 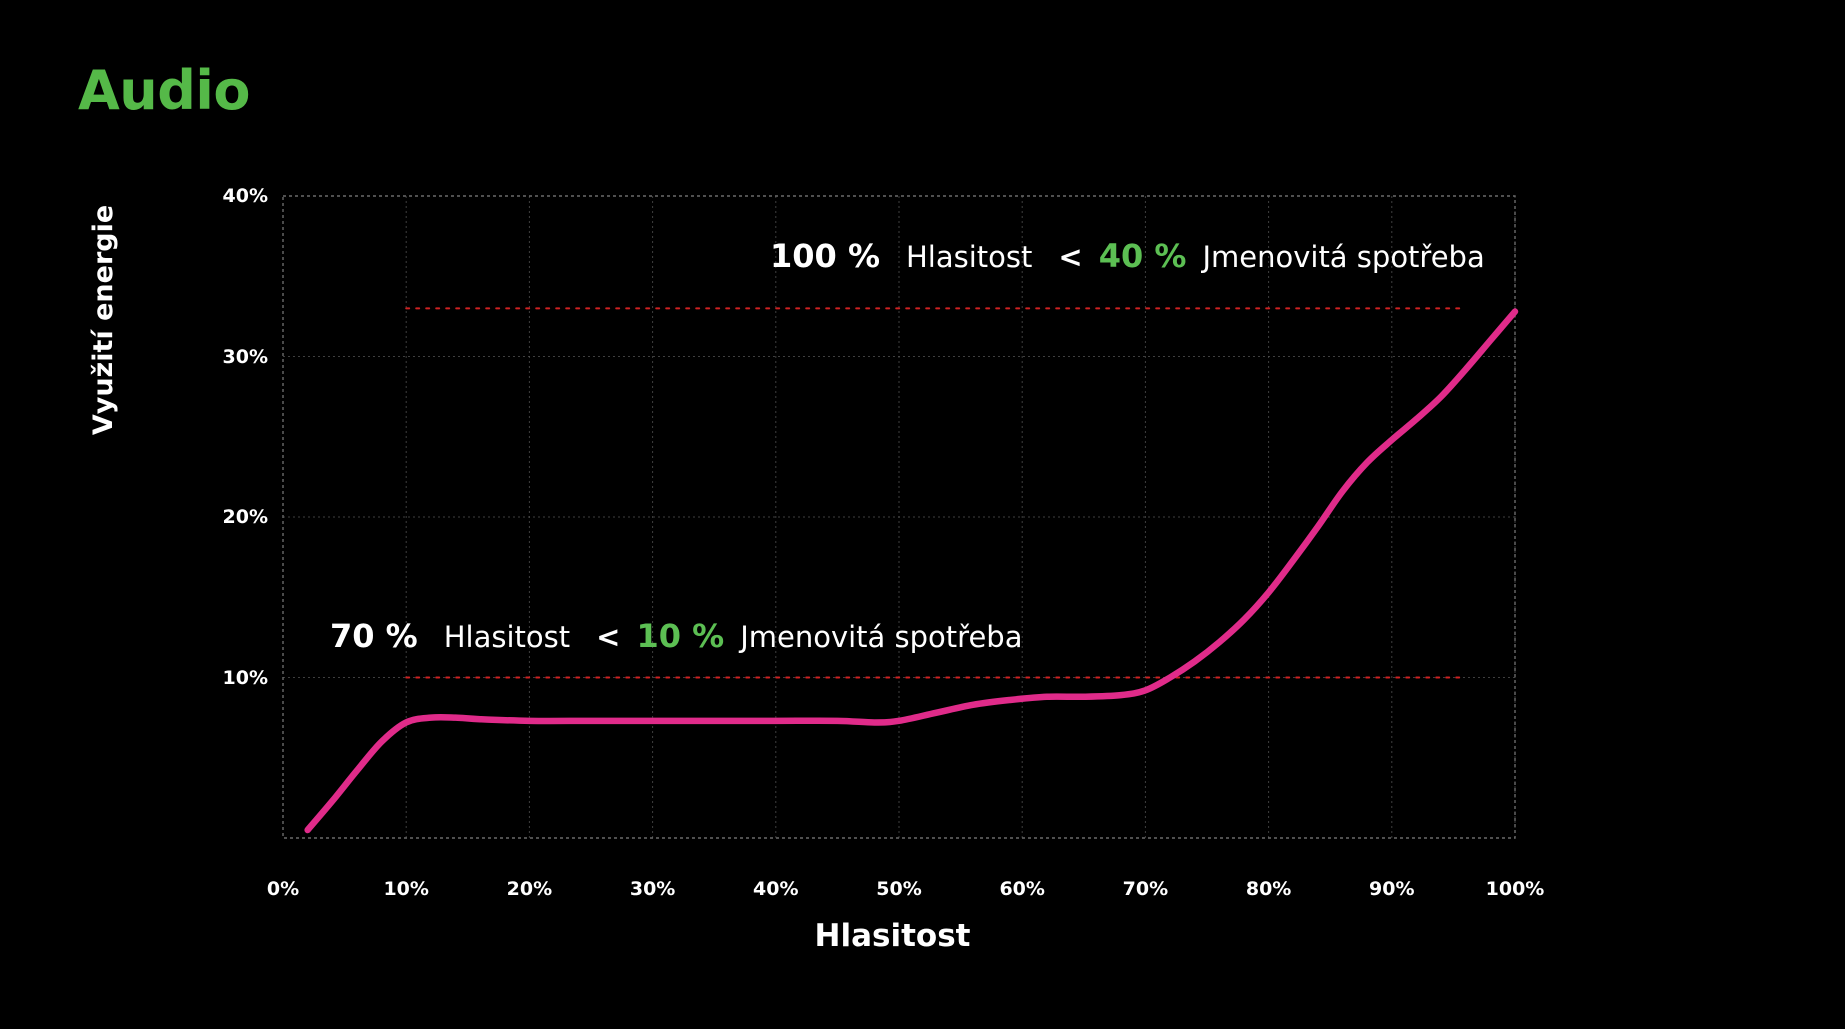 I want to click on x-axis-tick-label: 70%, so click(x=1145, y=889).